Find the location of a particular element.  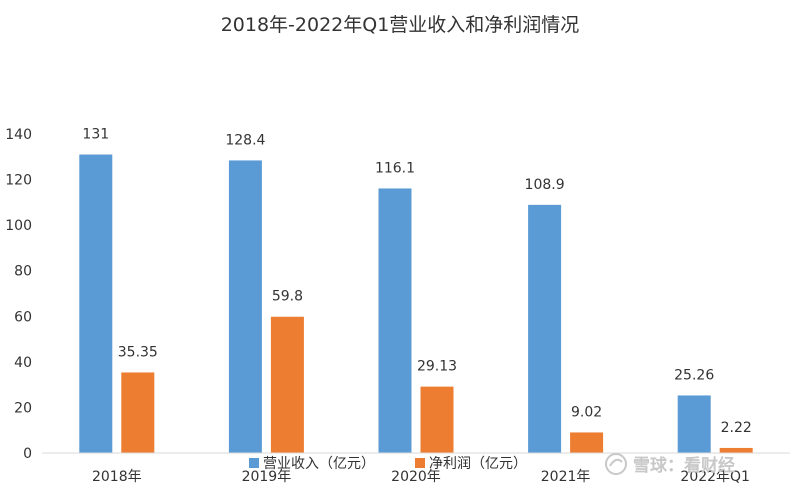

data-label-net-profit-1: 59.8 is located at coordinates (287, 297).